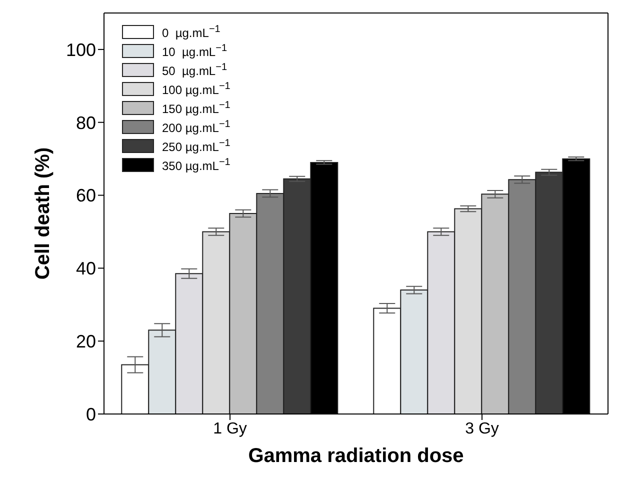  I want to click on legend-label: 250 µg.mL$^{−1}$, so click(196, 146).